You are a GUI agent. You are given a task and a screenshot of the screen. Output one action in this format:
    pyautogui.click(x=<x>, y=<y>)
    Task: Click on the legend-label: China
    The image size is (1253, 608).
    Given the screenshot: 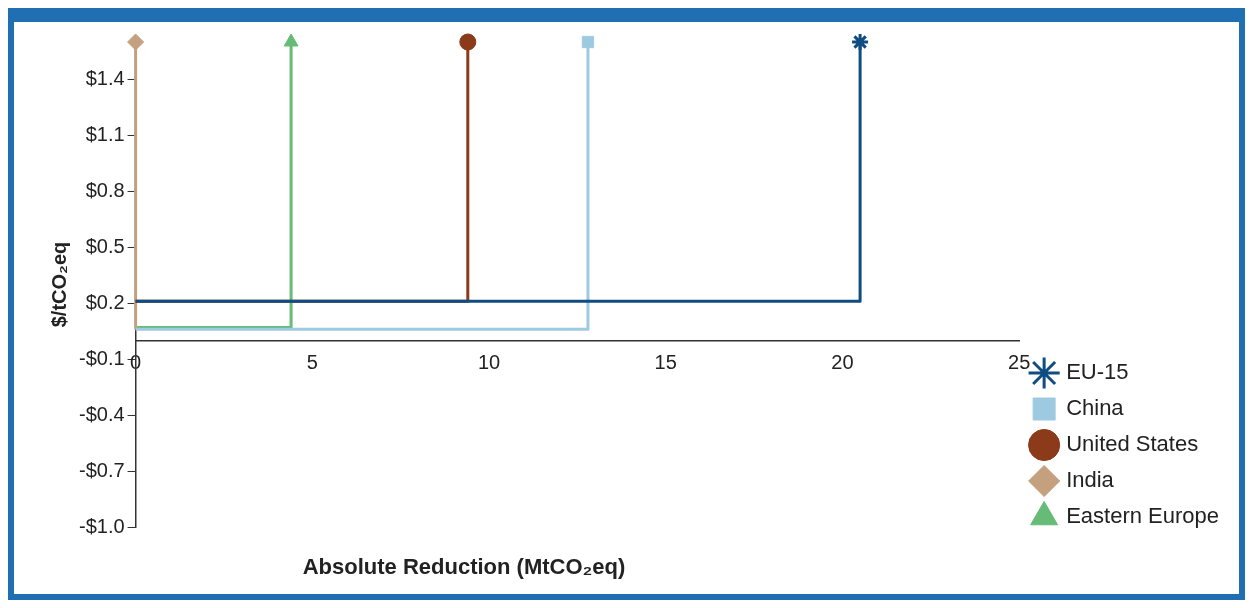 What is the action you would take?
    pyautogui.click(x=1095, y=408)
    